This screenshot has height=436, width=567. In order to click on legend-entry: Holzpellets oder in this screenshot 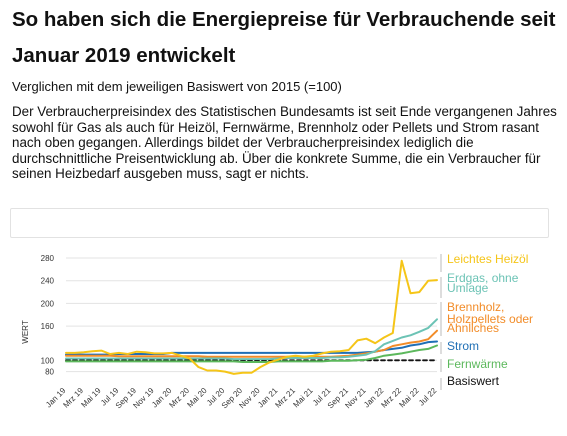, I will do `click(490, 319)`.